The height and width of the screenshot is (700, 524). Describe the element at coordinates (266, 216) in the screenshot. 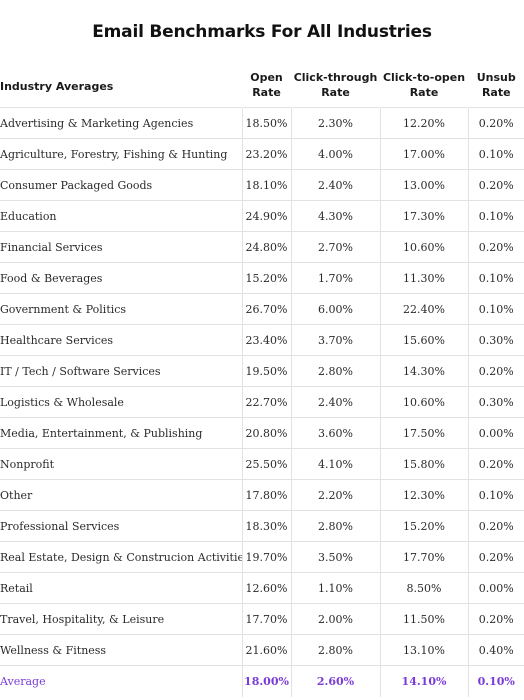

I see `open-rate-cell: 24.90%` at that location.